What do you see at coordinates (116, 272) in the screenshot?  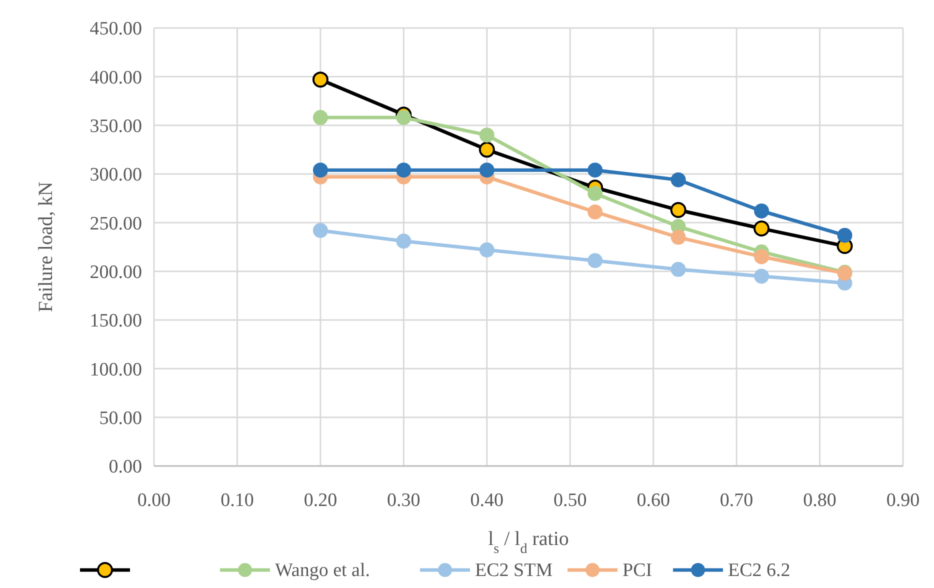 I see `y-tick-label: 200.00` at bounding box center [116, 272].